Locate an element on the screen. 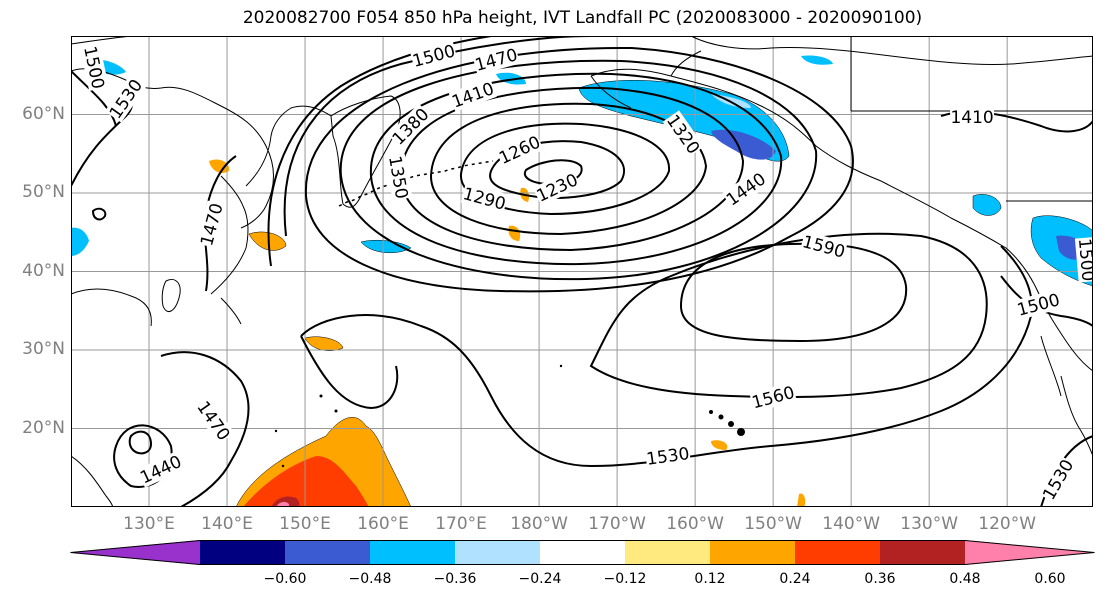 Image resolution: width=1105 pixels, height=601 pixels. longitude-label: 160°W is located at coordinates (695, 524).